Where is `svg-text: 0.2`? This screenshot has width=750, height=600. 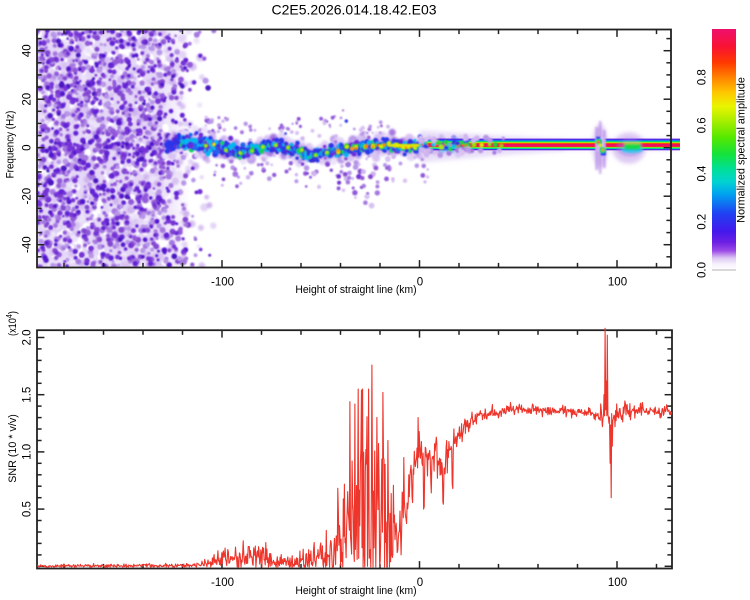 svg-text: 0.2 is located at coordinates (702, 222).